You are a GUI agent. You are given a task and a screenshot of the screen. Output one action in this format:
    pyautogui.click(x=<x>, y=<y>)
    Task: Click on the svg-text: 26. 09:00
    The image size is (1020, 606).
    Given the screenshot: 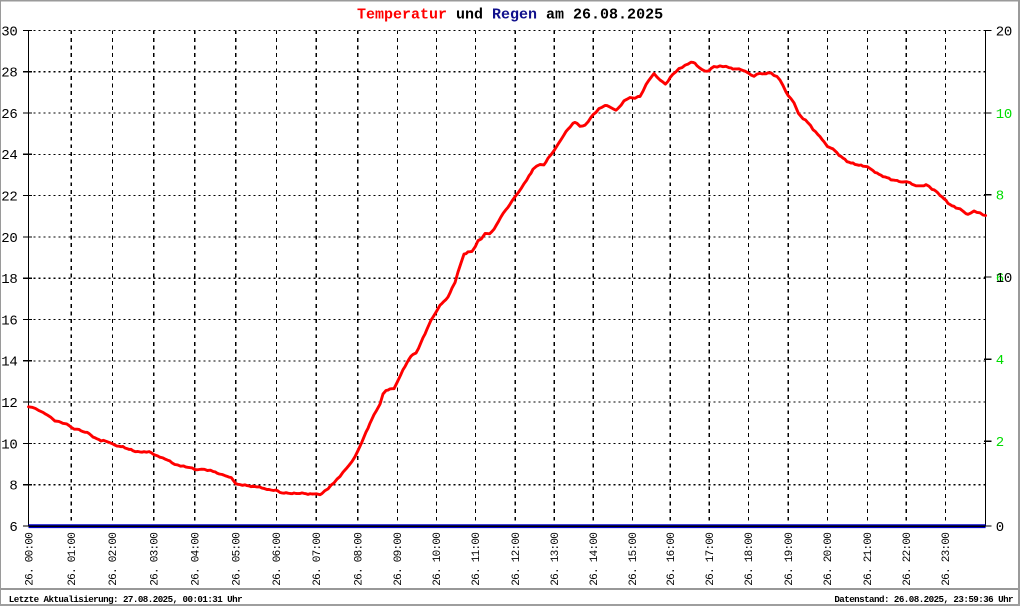 What is the action you would take?
    pyautogui.click(x=399, y=559)
    